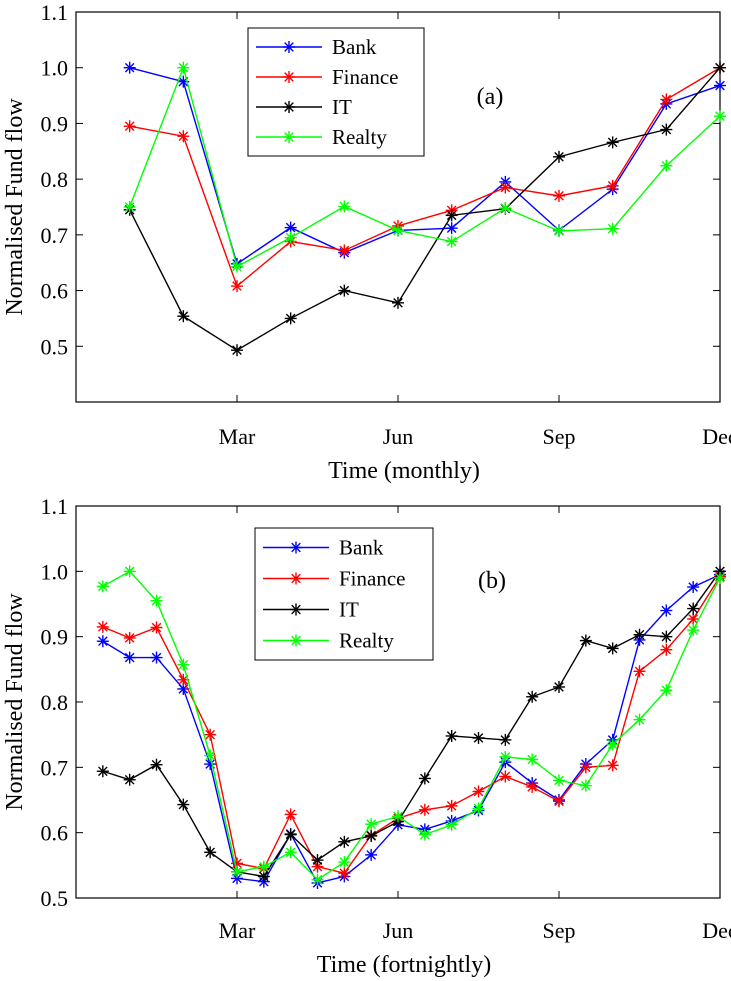 The height and width of the screenshot is (981, 731). I want to click on x-tick-label-b-1: Jun, so click(398, 930).